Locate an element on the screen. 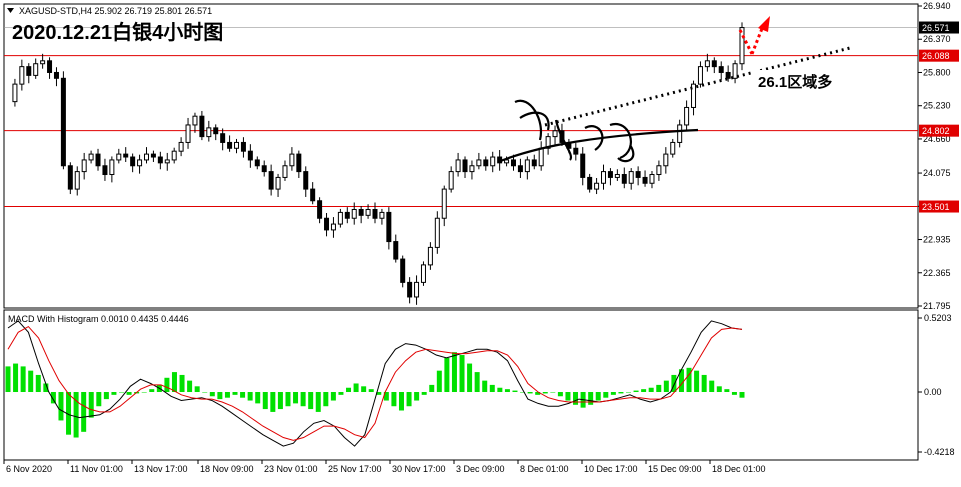  y-tick-label: 25.230 is located at coordinates (937, 106).